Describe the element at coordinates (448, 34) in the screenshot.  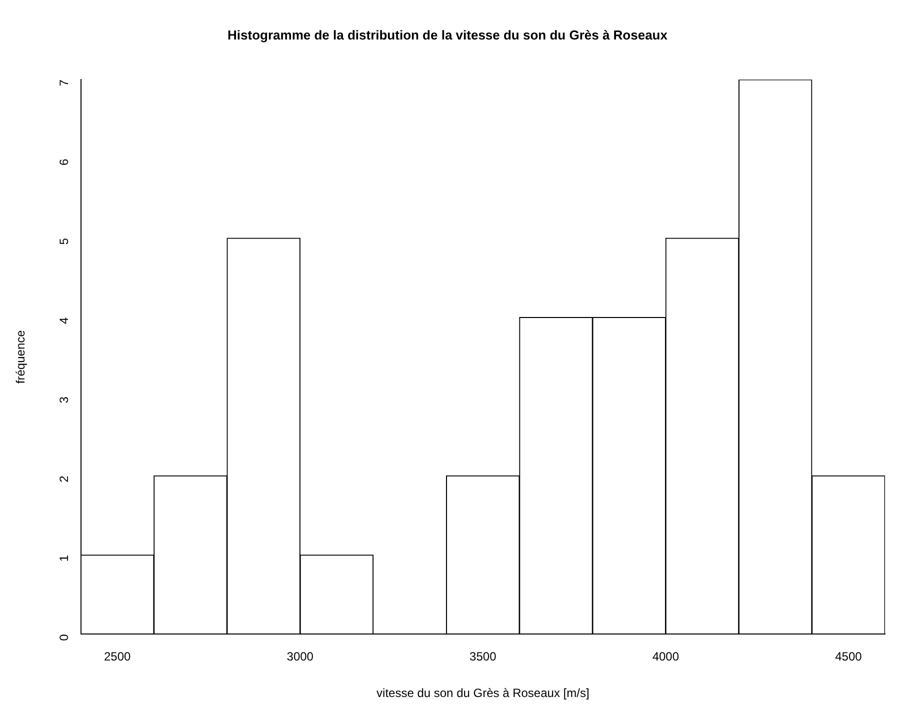
I see `chart-title: Histogramme de la distribution de la vitesse du son du Grès à Roseaux` at that location.